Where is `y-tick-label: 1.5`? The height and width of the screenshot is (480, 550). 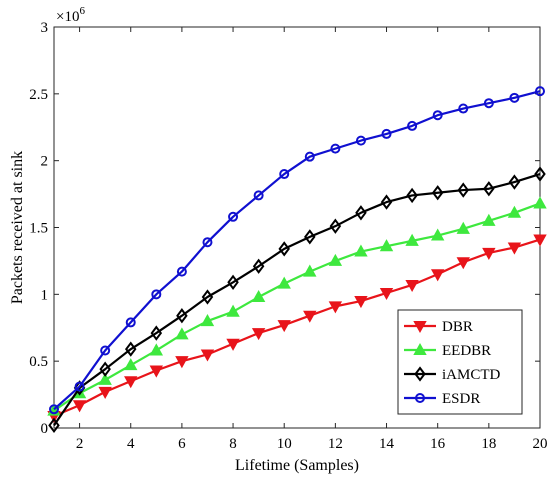
y-tick-label: 1.5 is located at coordinates (38, 229).